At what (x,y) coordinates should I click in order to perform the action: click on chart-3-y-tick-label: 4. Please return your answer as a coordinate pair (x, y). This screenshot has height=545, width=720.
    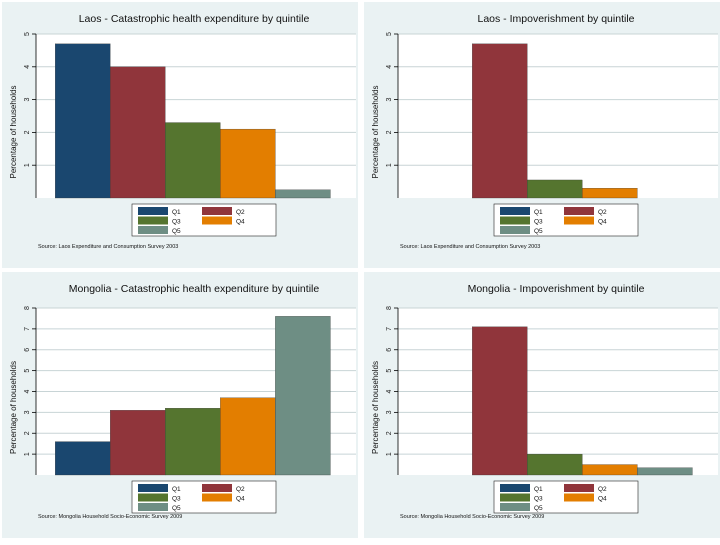
    Looking at the image, I should click on (27, 391).